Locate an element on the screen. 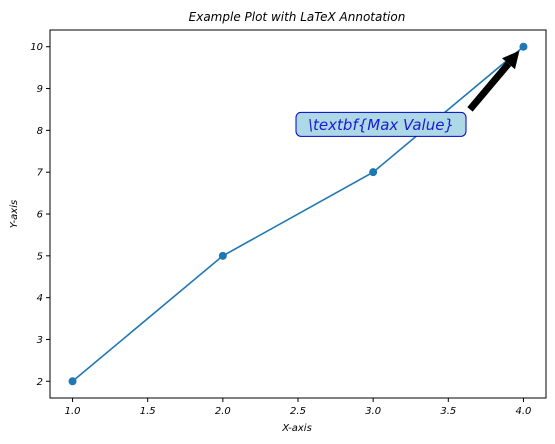  y-tick-label: 8 is located at coordinates (40, 131).